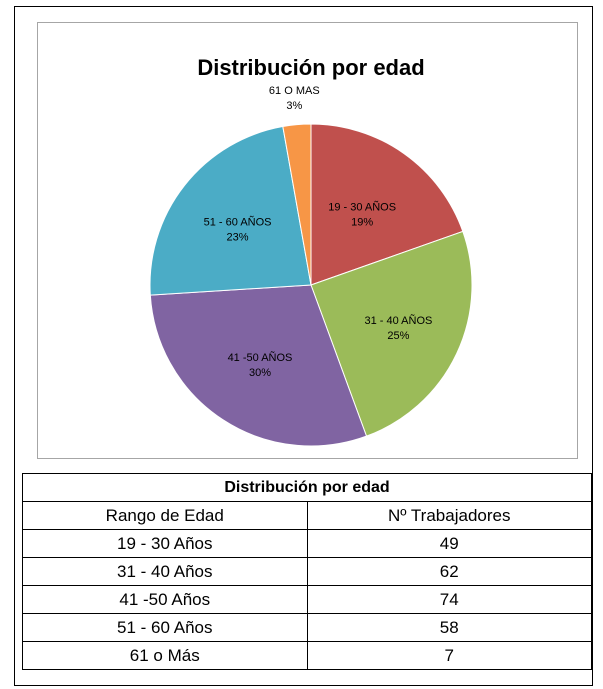 This screenshot has height=689, width=603. I want to click on cell-range: 41 -50 Años, so click(165, 599).